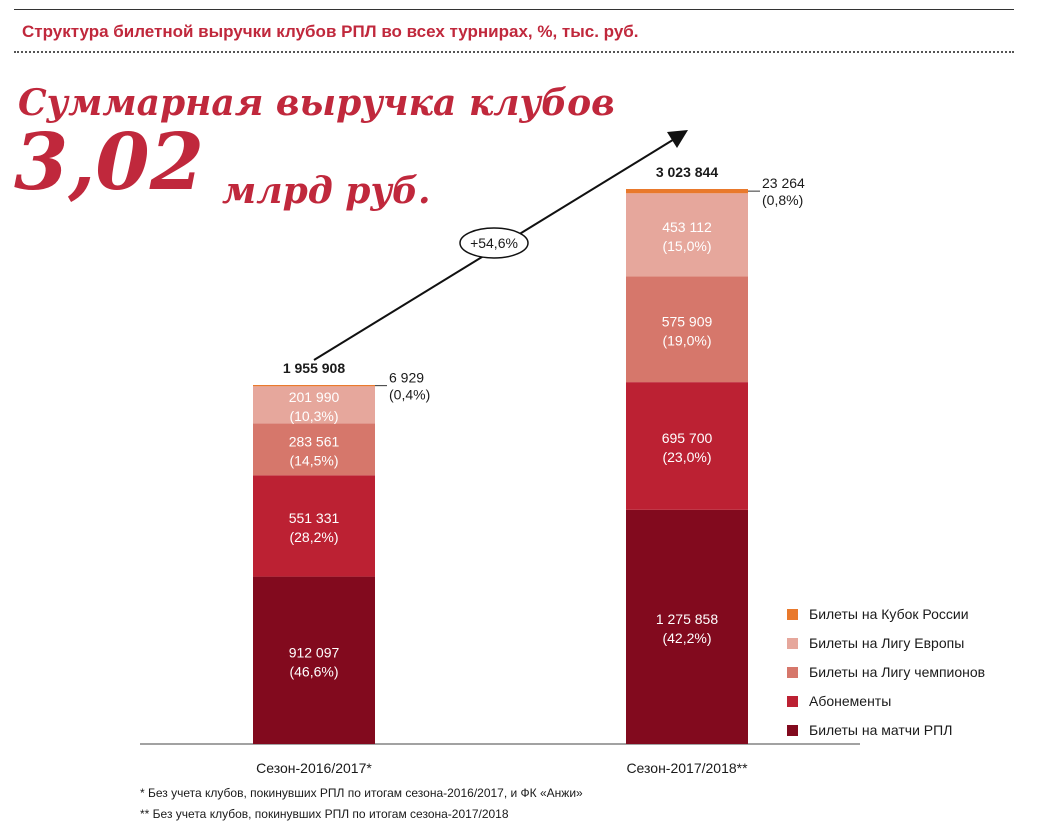  I want to click on total-label: 1 955 908, so click(314, 368).